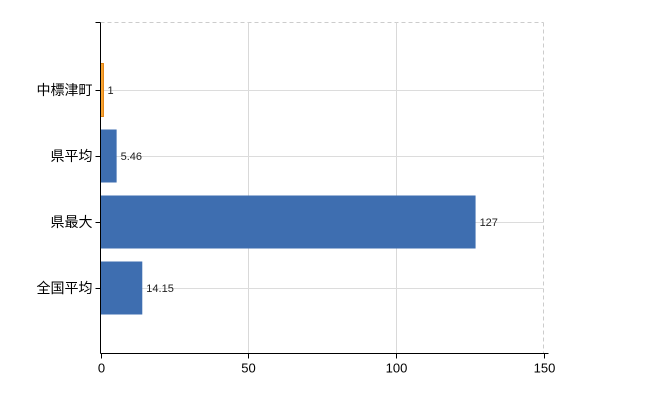 The height and width of the screenshot is (400, 650). Describe the element at coordinates (248, 368) in the screenshot. I see `x-tick-label: 50` at that location.